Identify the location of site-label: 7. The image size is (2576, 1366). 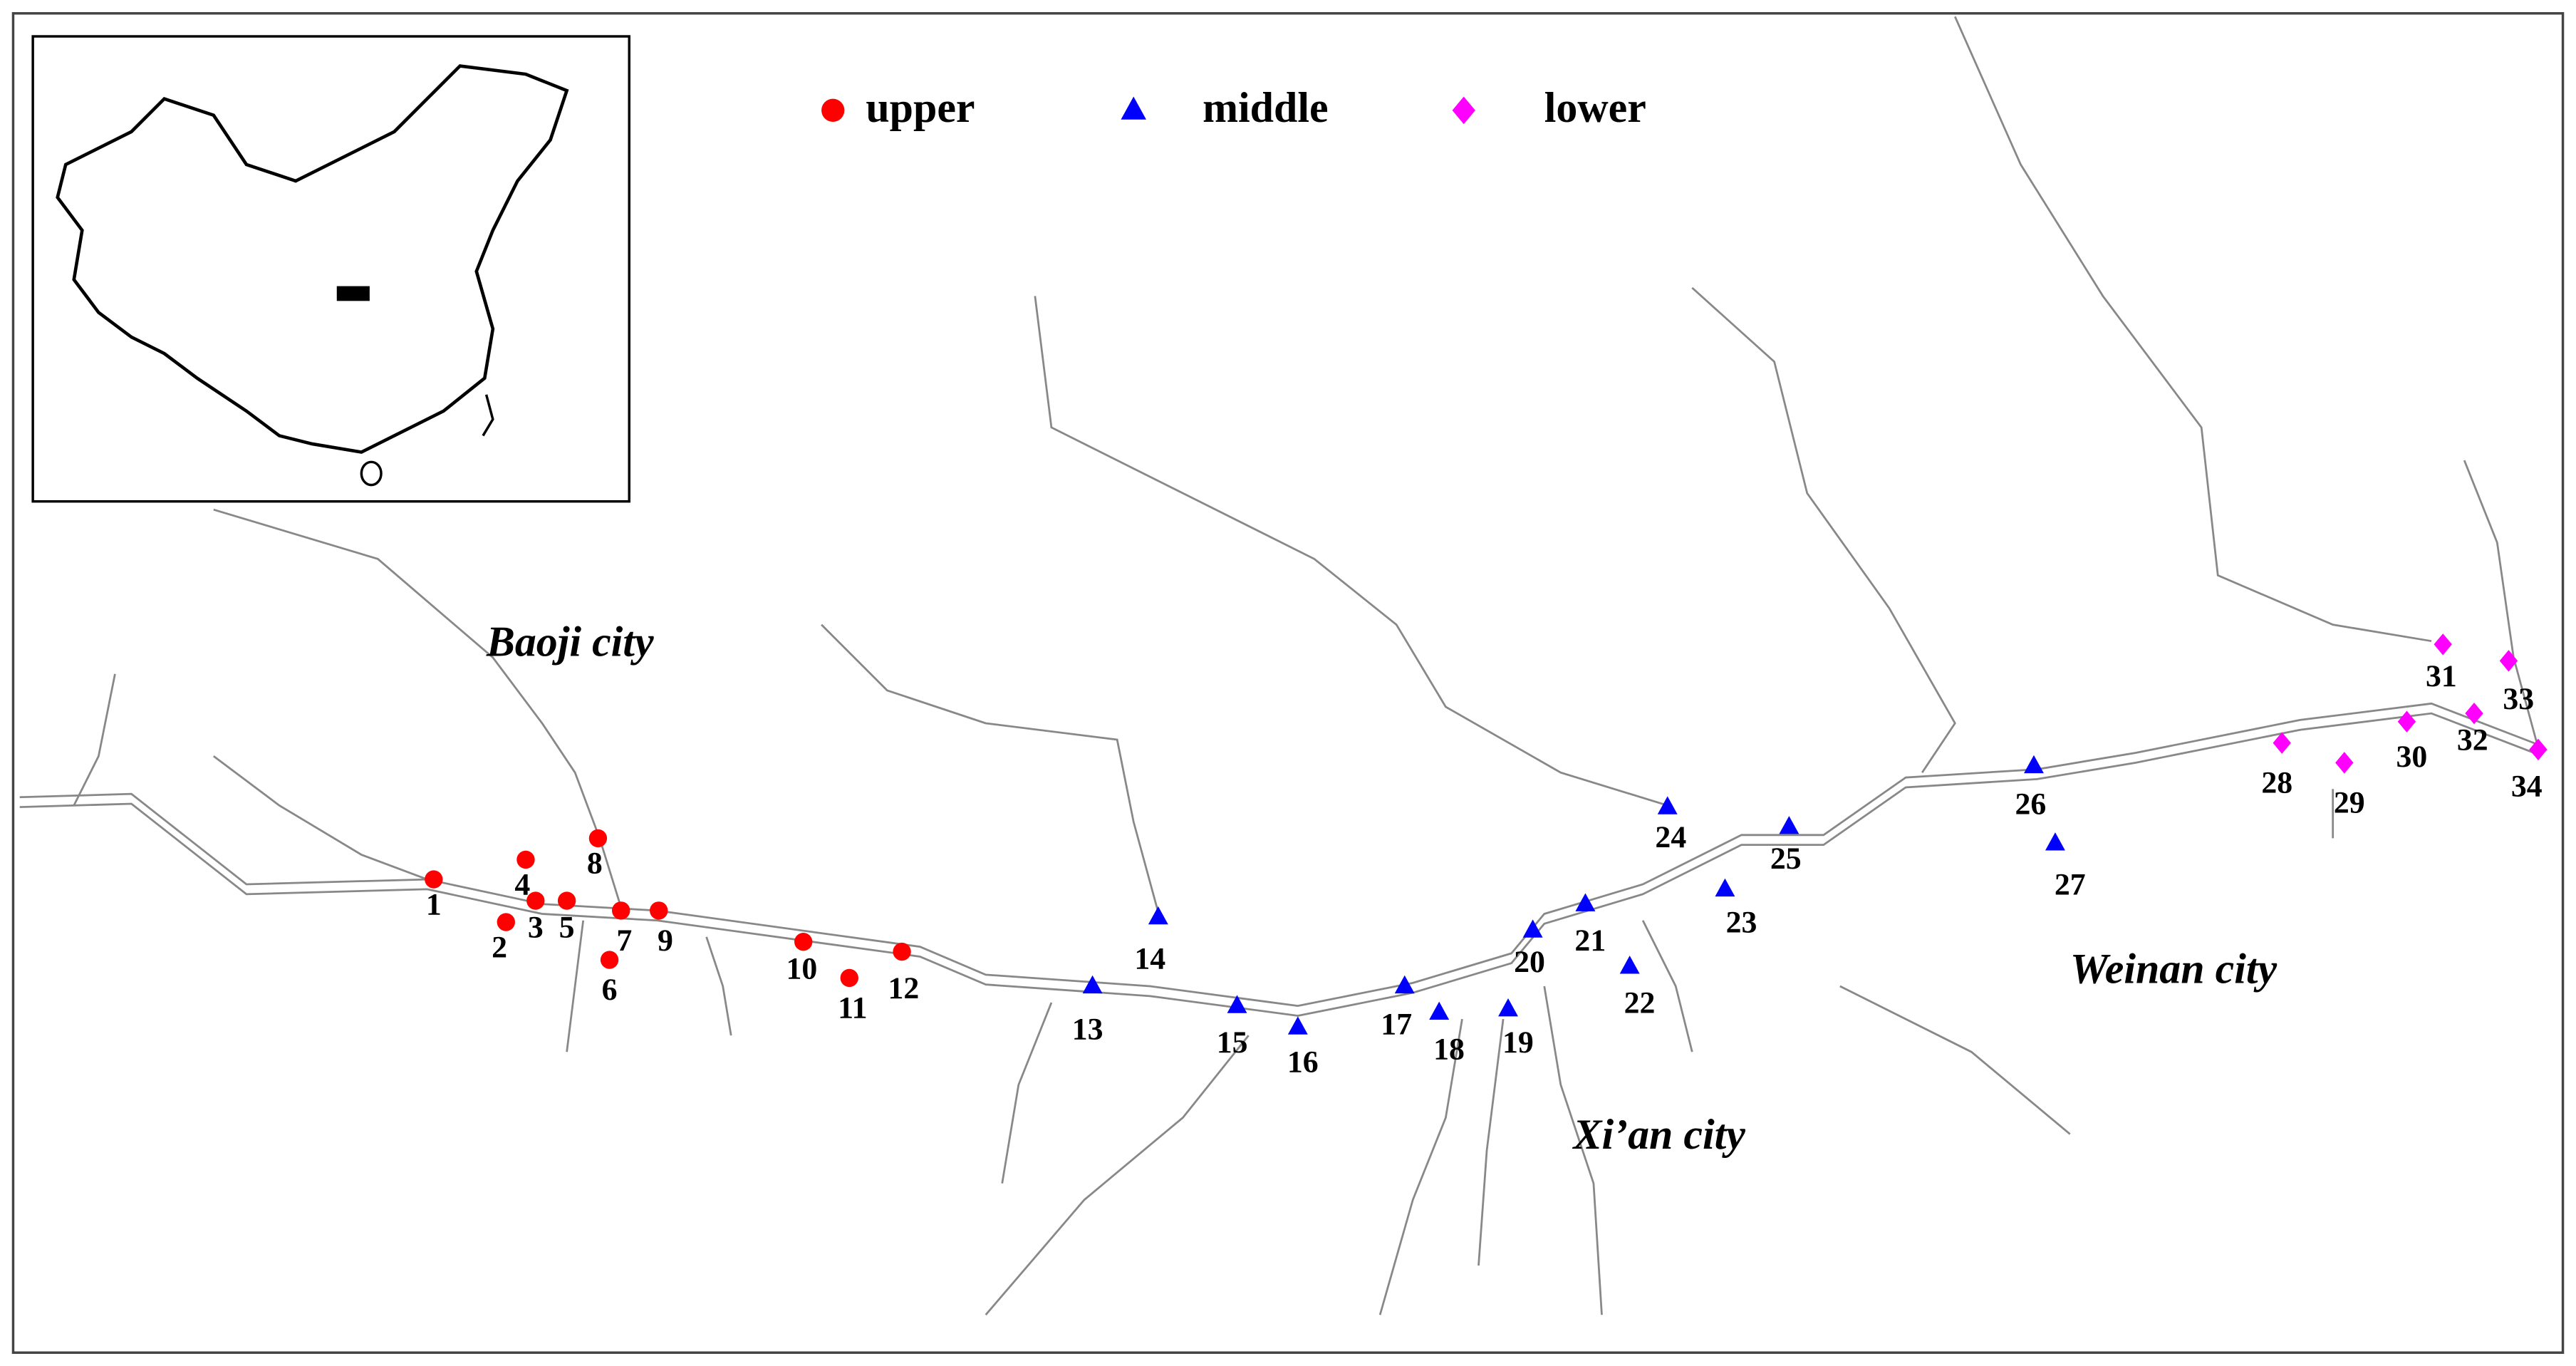
(624, 940).